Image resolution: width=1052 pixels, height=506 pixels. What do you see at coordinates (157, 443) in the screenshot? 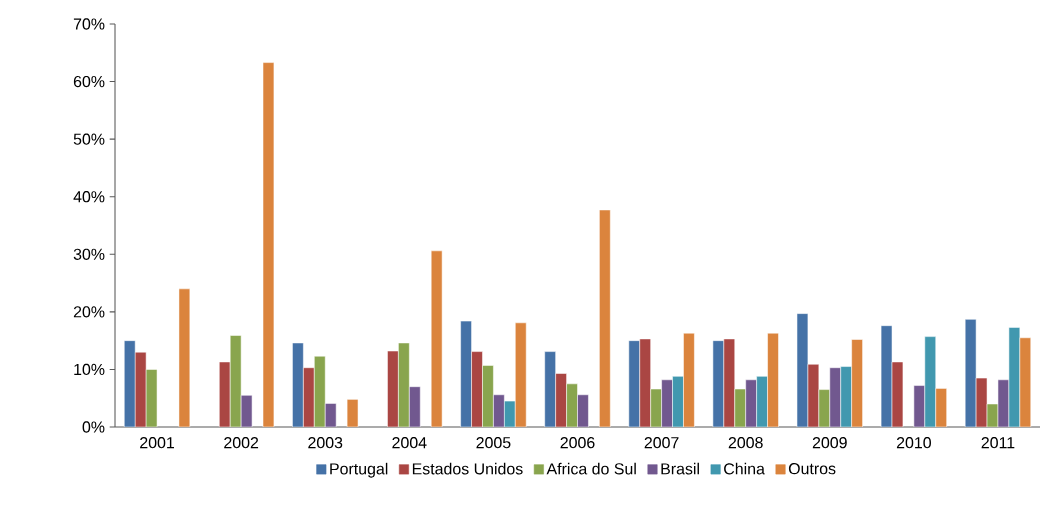
I see `x-tick-label: 2001` at bounding box center [157, 443].